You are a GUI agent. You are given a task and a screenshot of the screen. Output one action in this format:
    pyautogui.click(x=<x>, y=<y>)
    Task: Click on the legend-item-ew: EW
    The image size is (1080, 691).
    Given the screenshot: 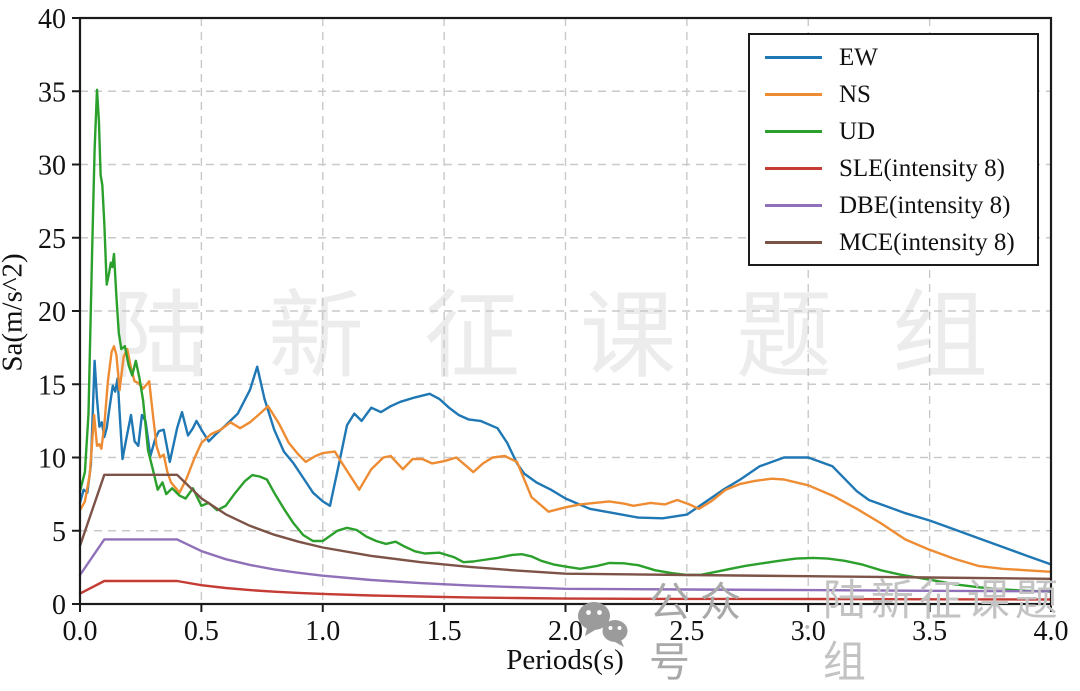 What is the action you would take?
    pyautogui.click(x=893, y=57)
    